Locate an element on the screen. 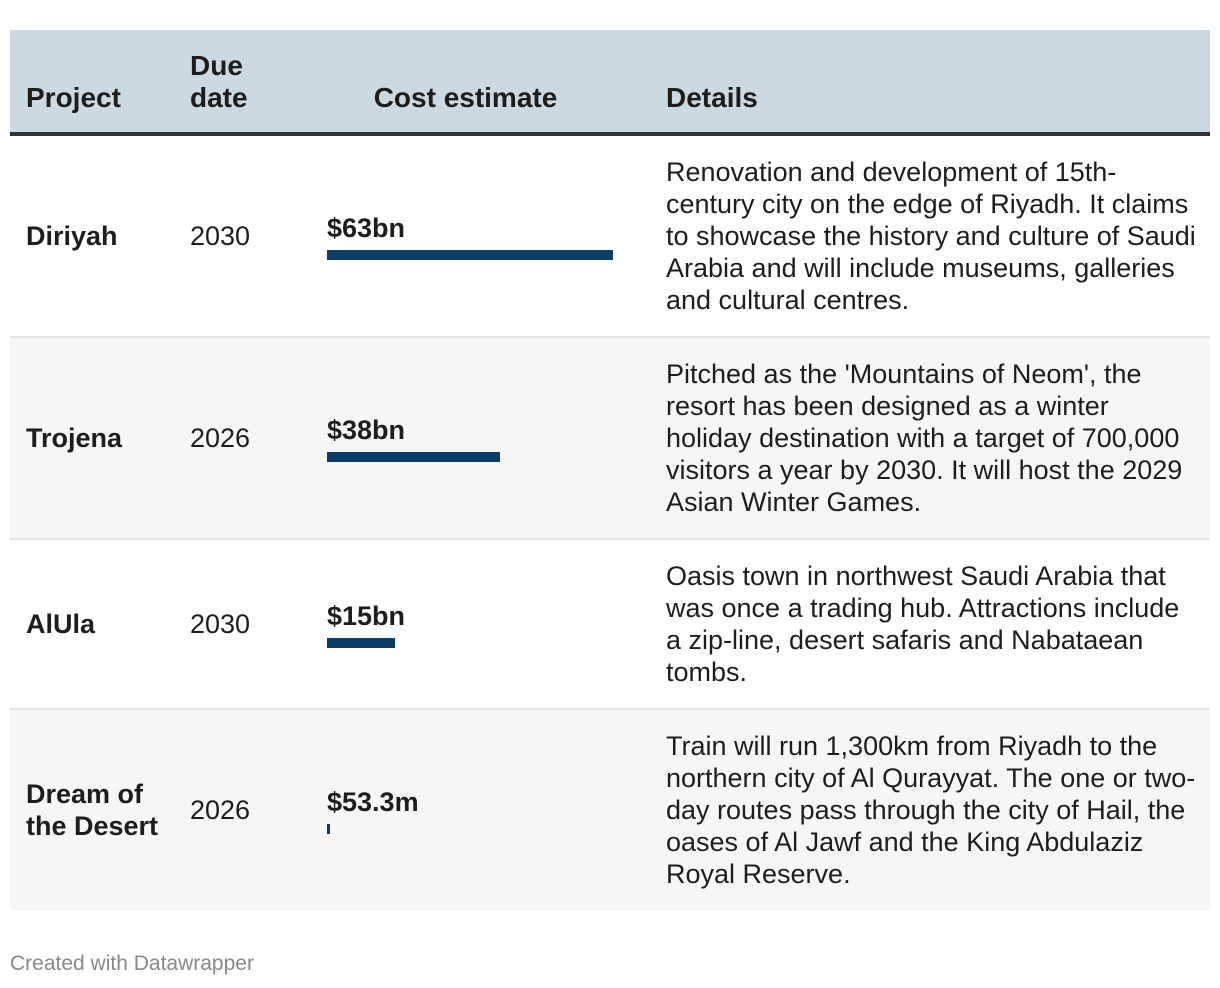 Image resolution: width=1220 pixels, height=988 pixels. project-name: Diriyah is located at coordinates (72, 236).